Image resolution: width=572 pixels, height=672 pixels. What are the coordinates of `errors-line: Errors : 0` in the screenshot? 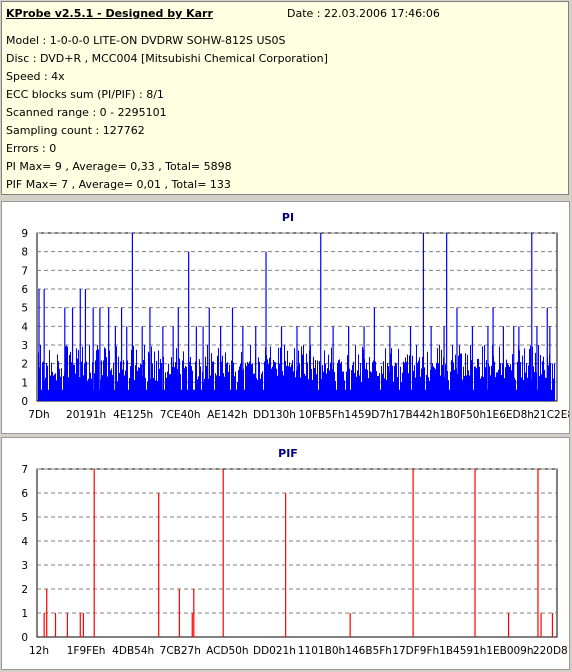 It's located at (31, 148).